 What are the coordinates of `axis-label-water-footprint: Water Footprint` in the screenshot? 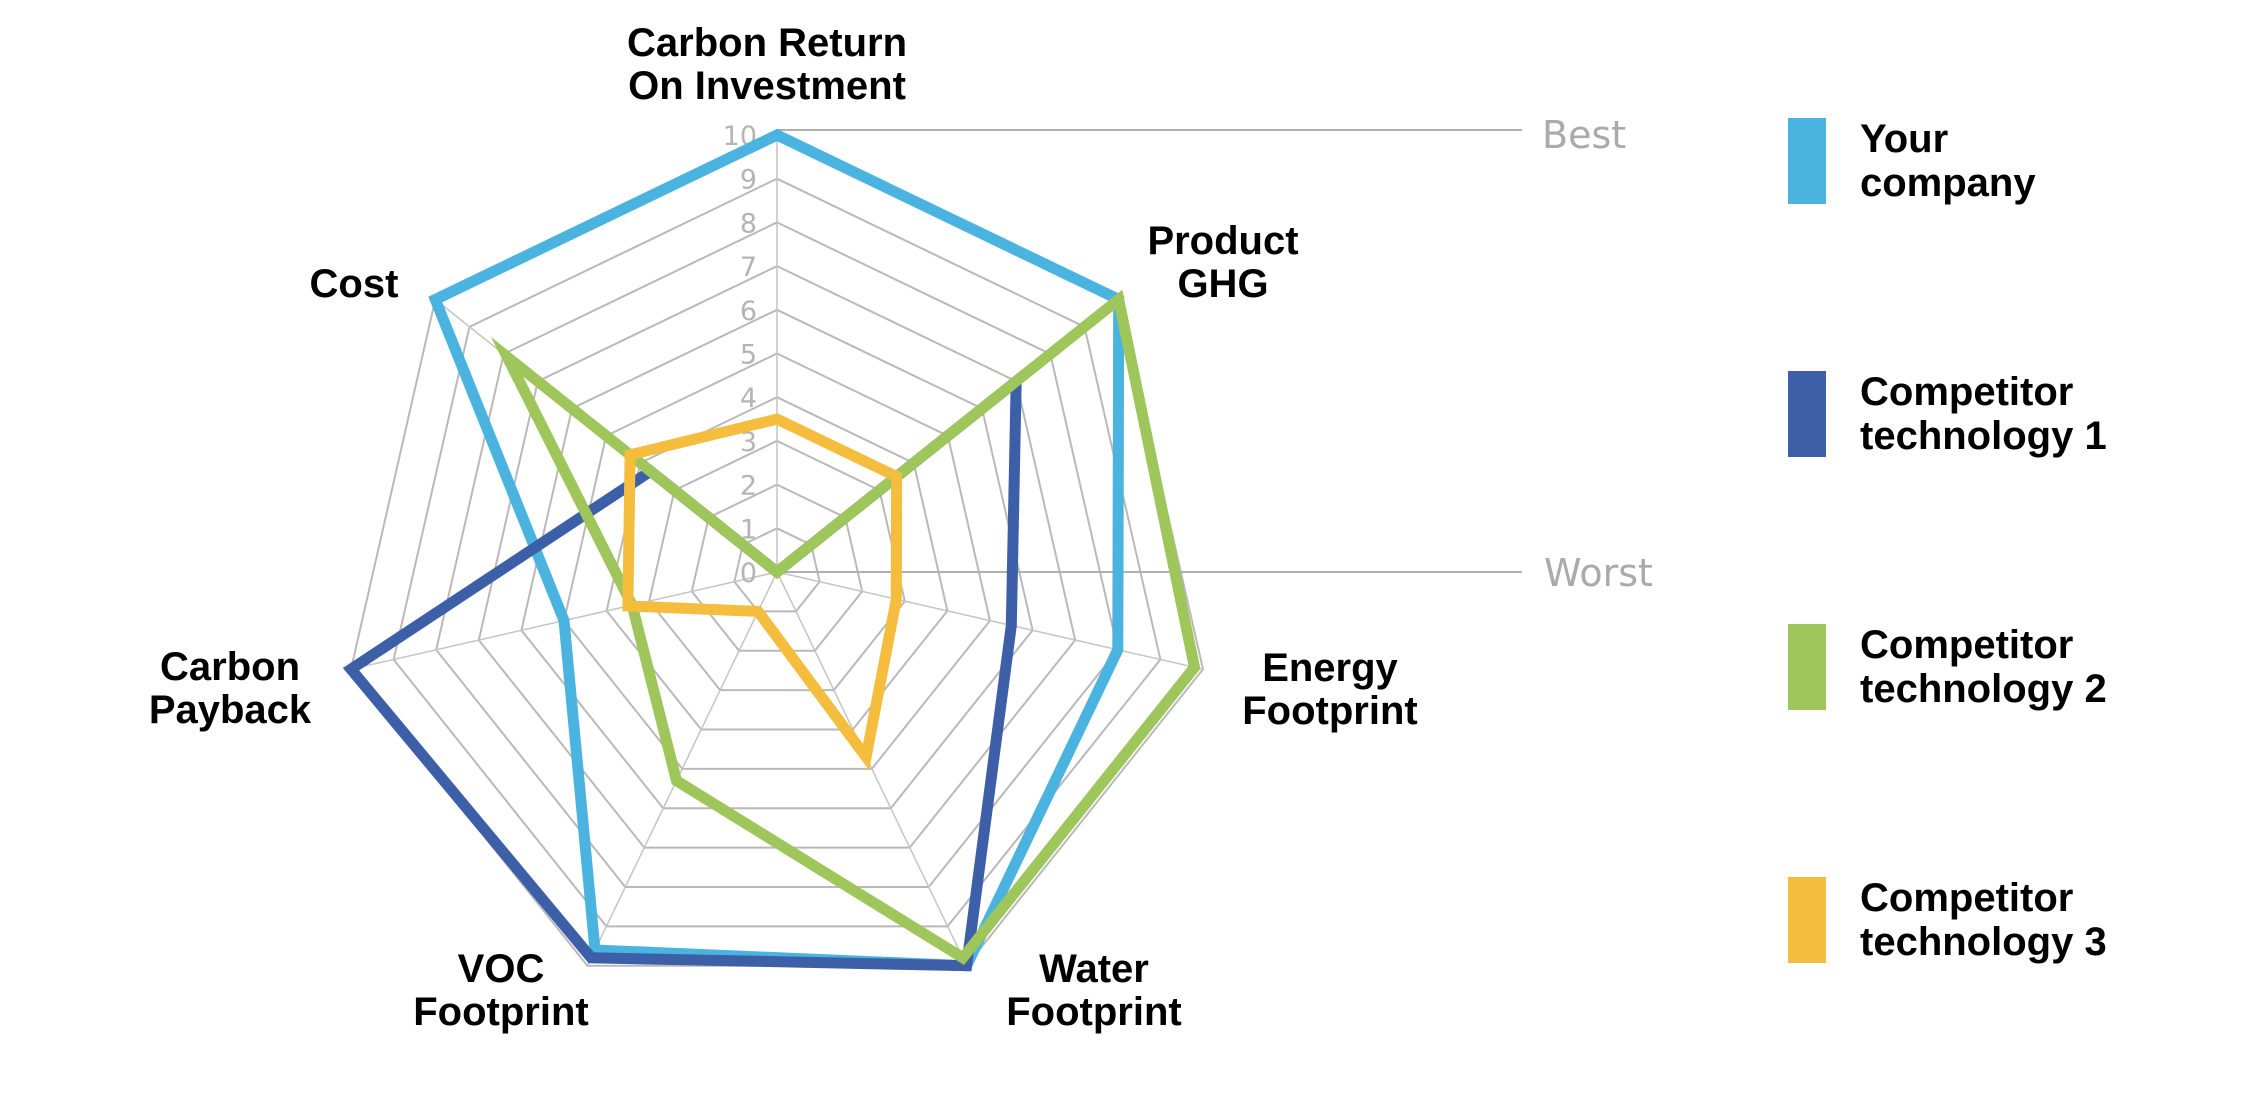 It's located at (1094, 990).